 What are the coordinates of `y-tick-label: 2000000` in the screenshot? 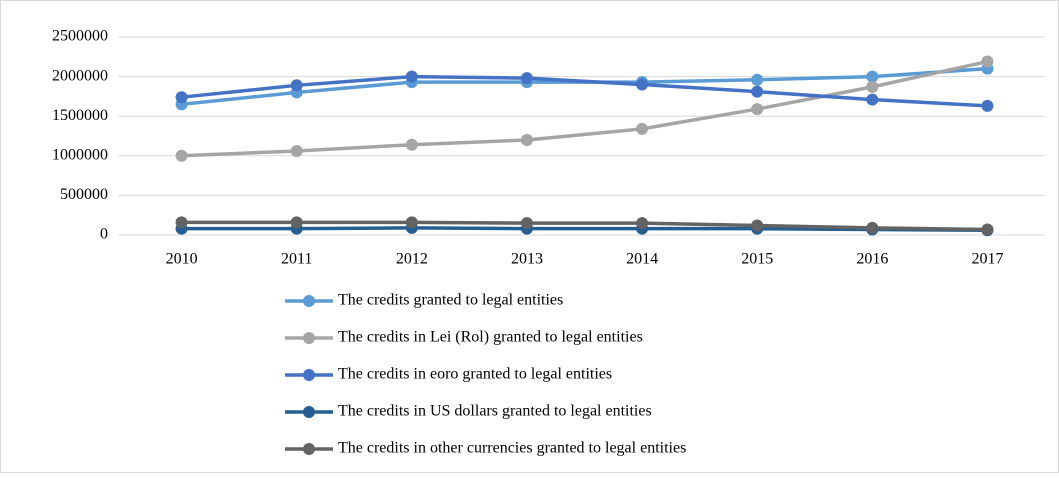 It's located at (80, 75).